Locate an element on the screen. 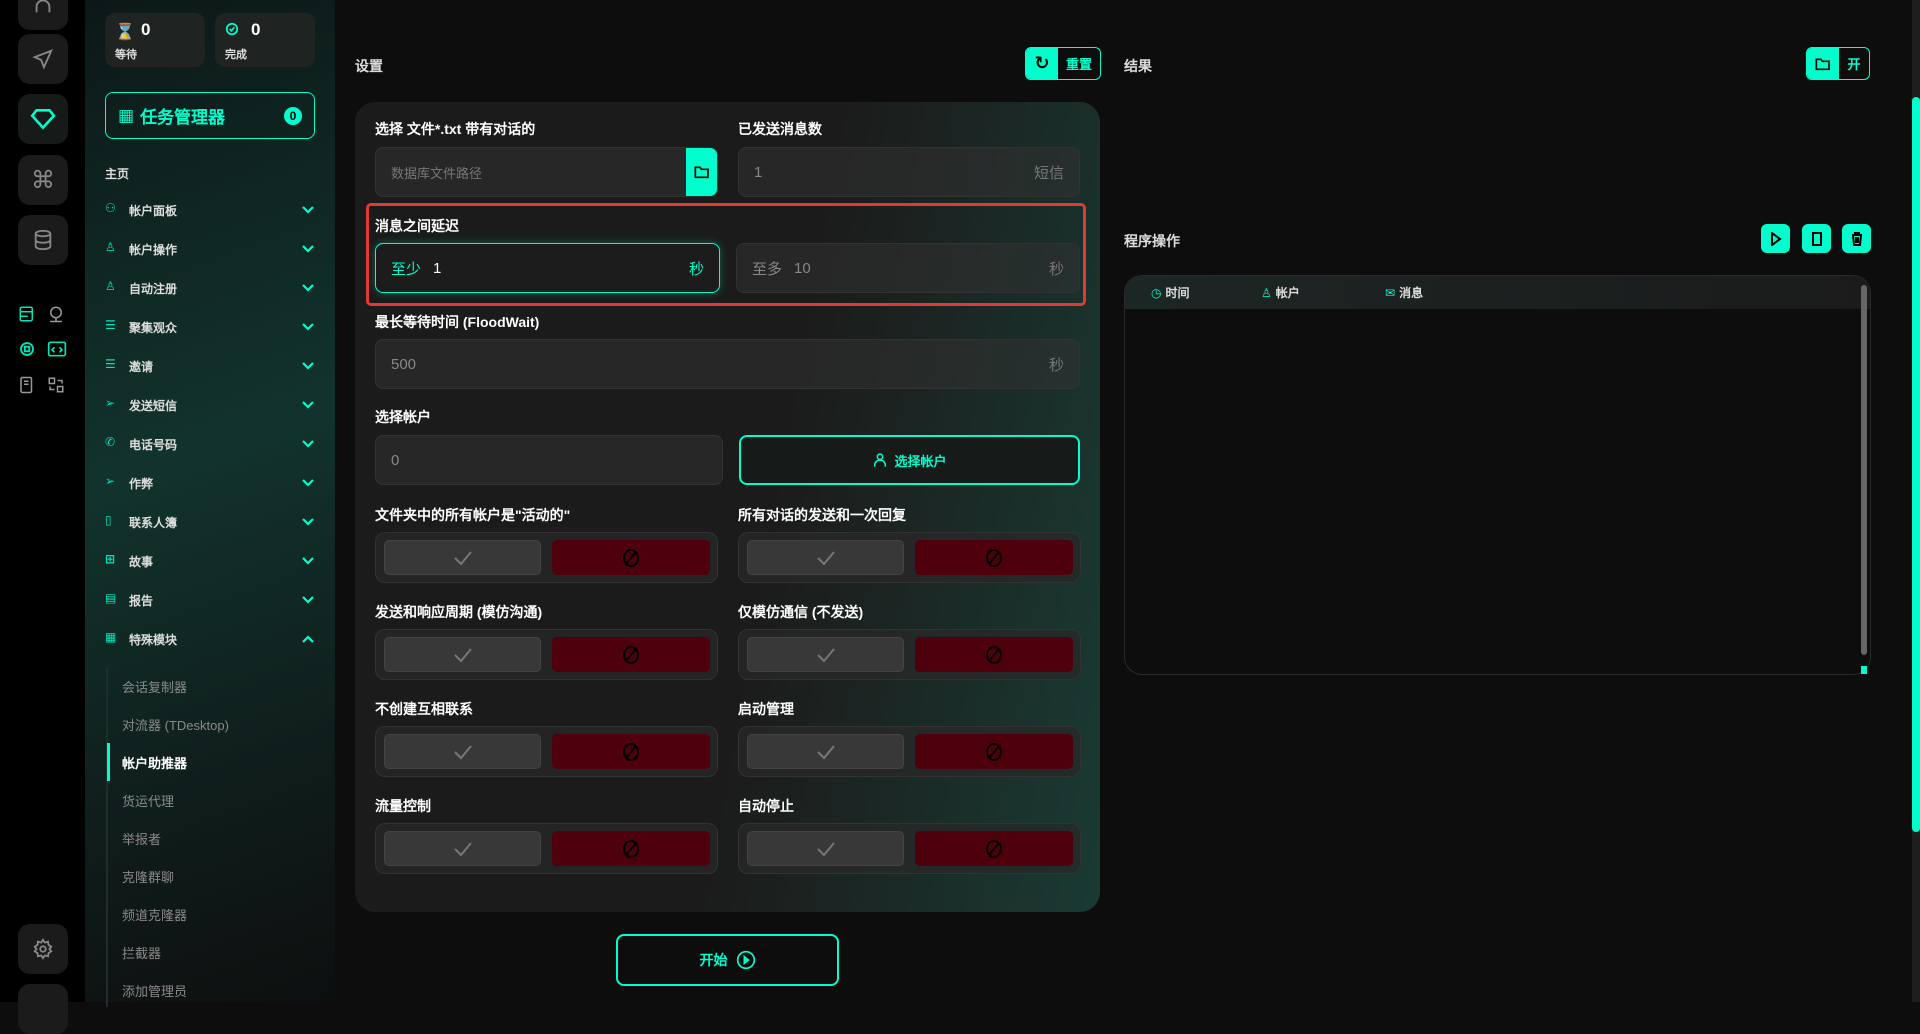  task-list-icon: ▦ is located at coordinates (126, 115).